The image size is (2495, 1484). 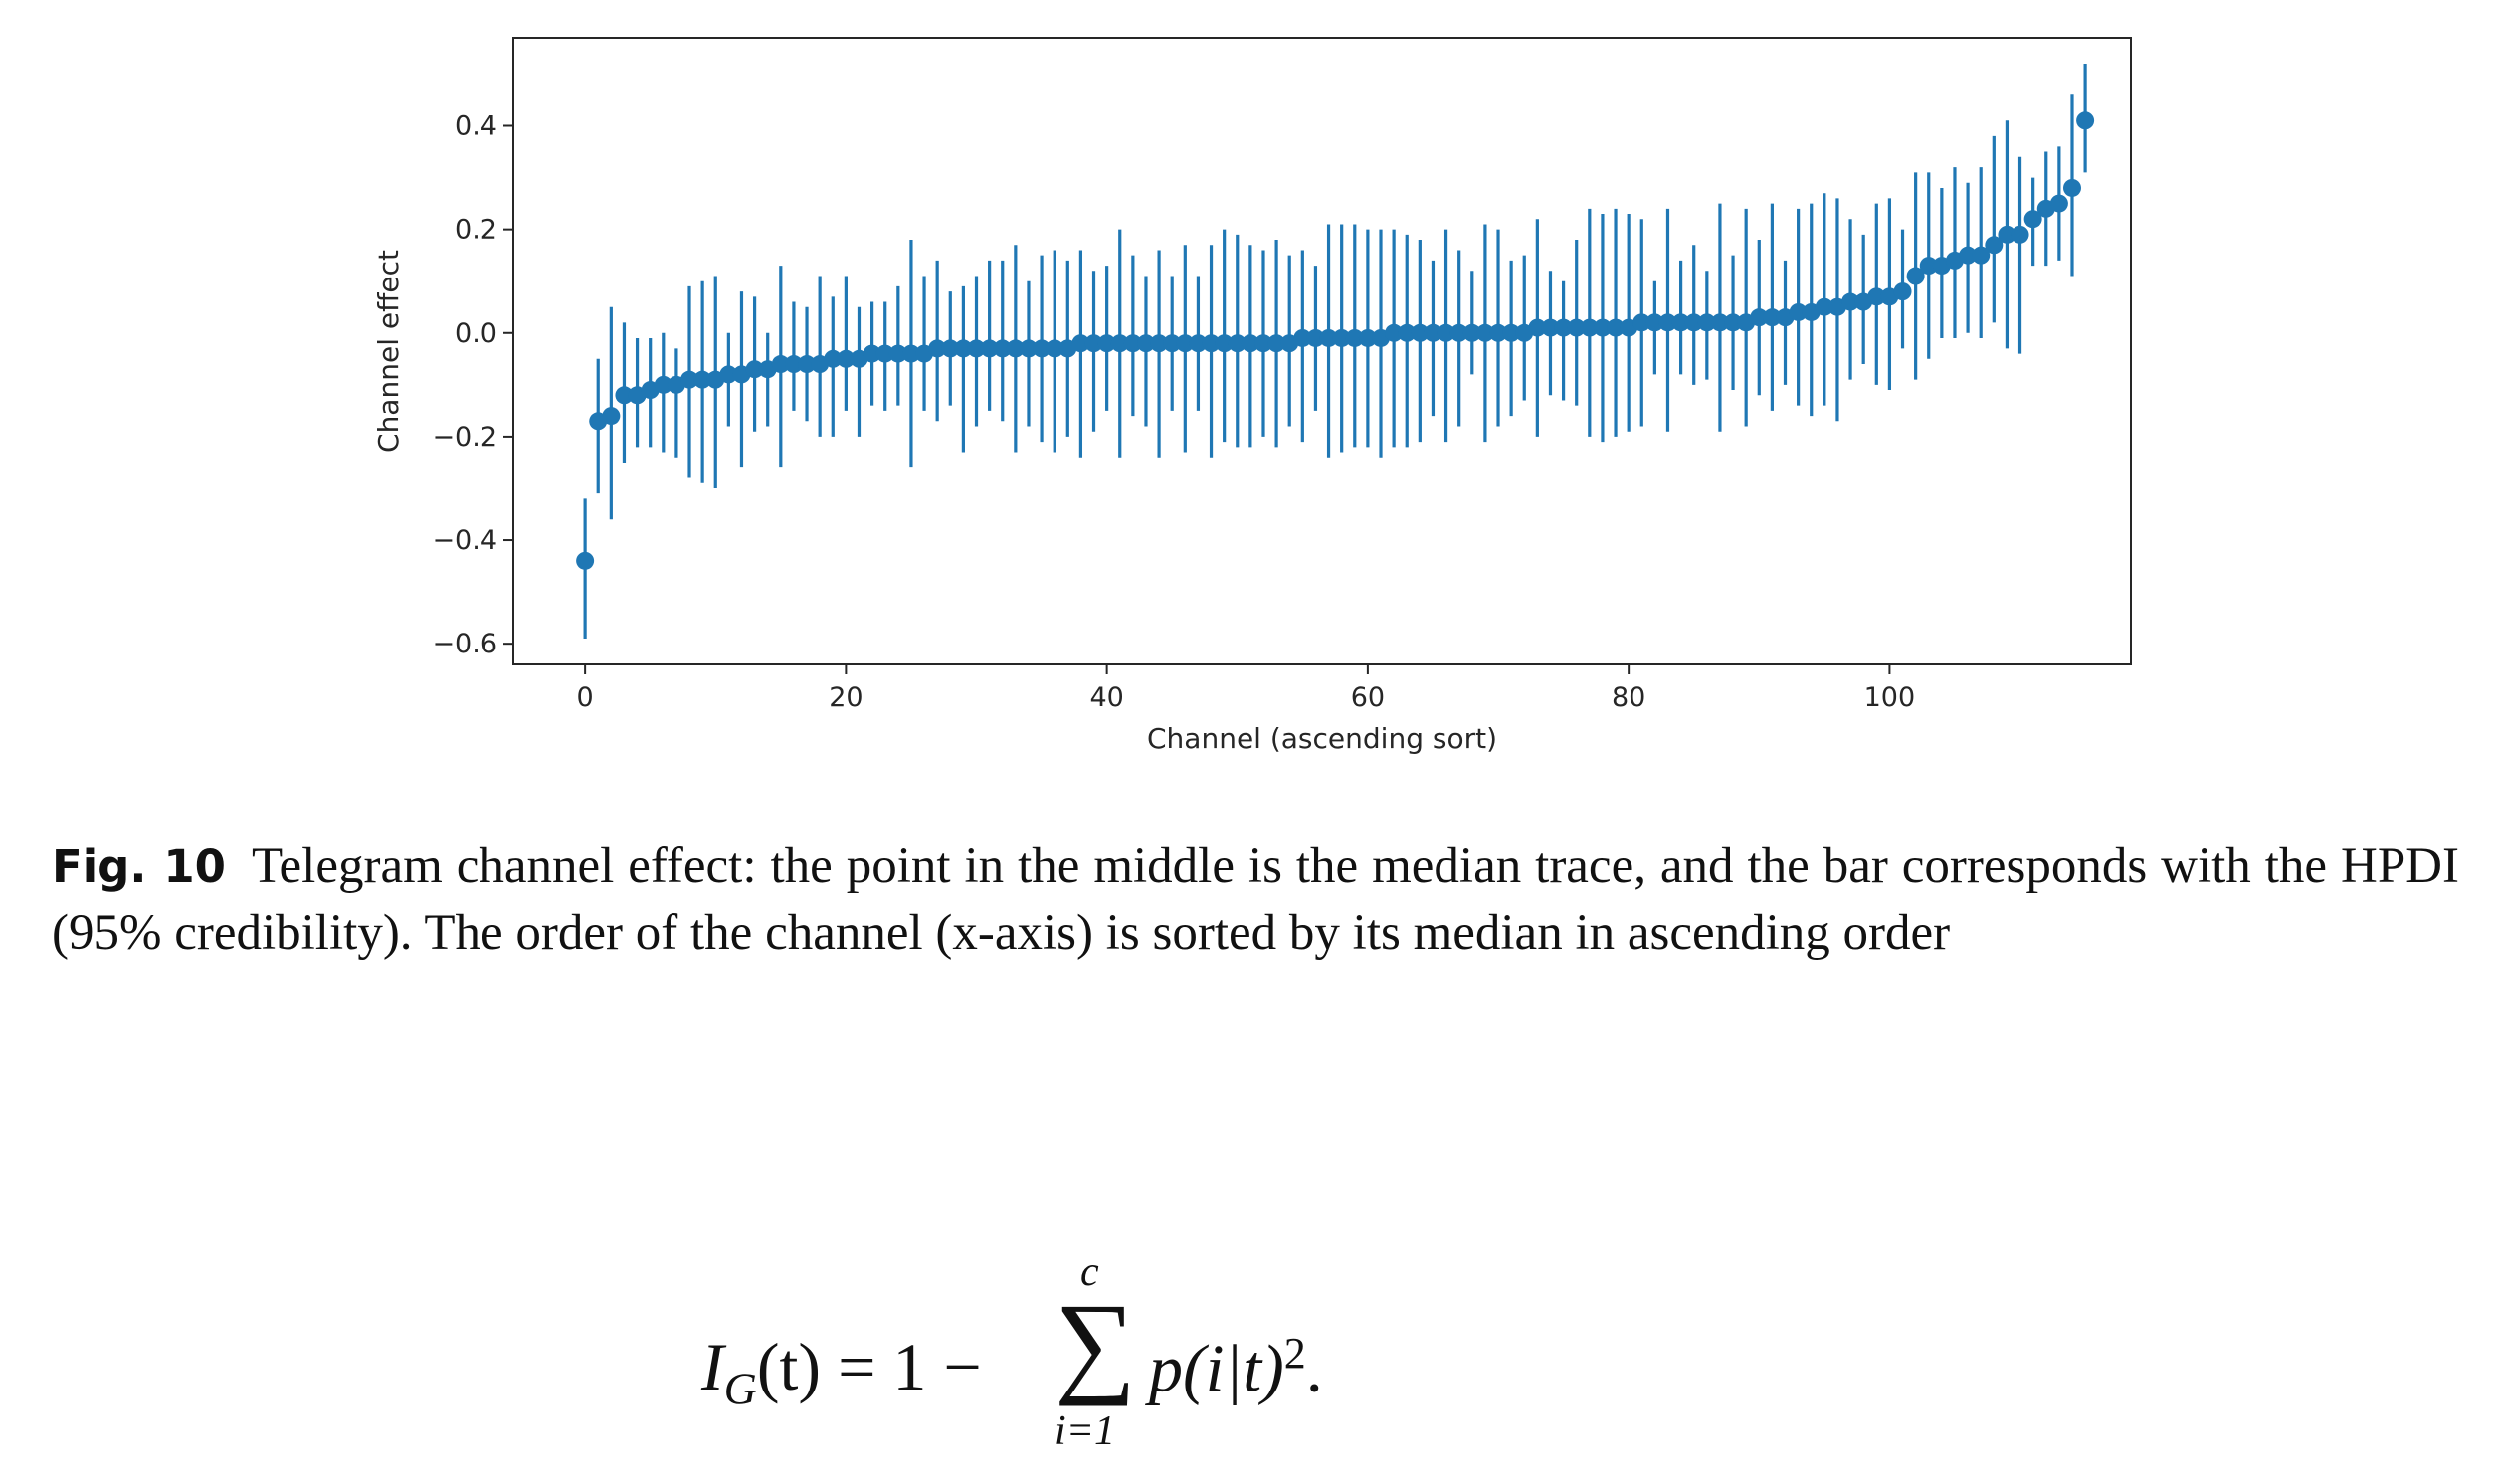 I want to click on equation-subscript: G, so click(x=740, y=1388).